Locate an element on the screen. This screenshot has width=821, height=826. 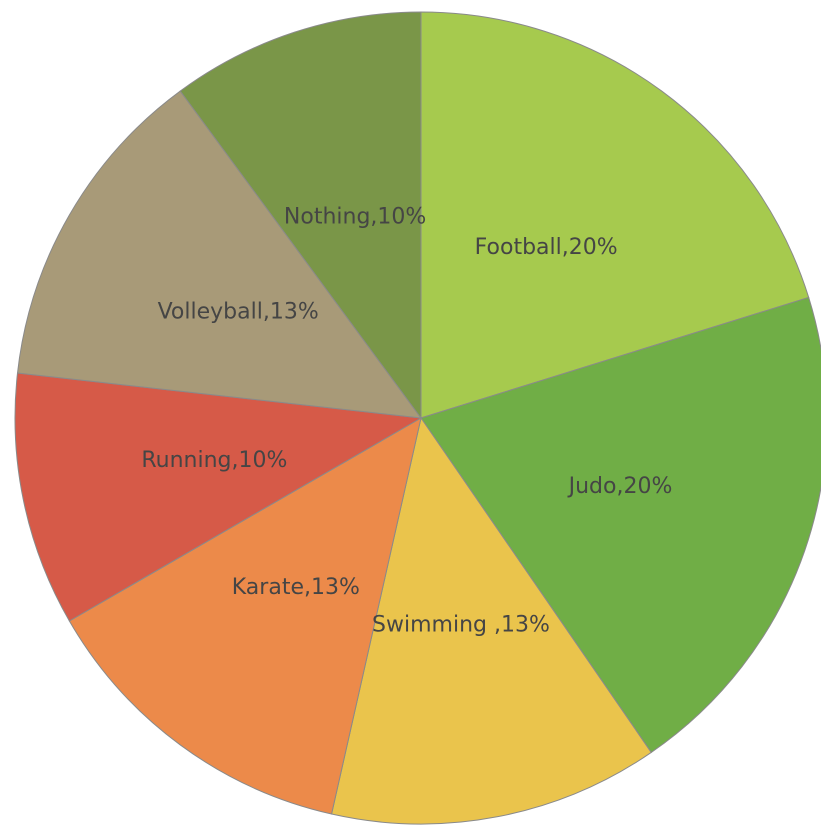
pie-slice is located at coordinates (300, 215).